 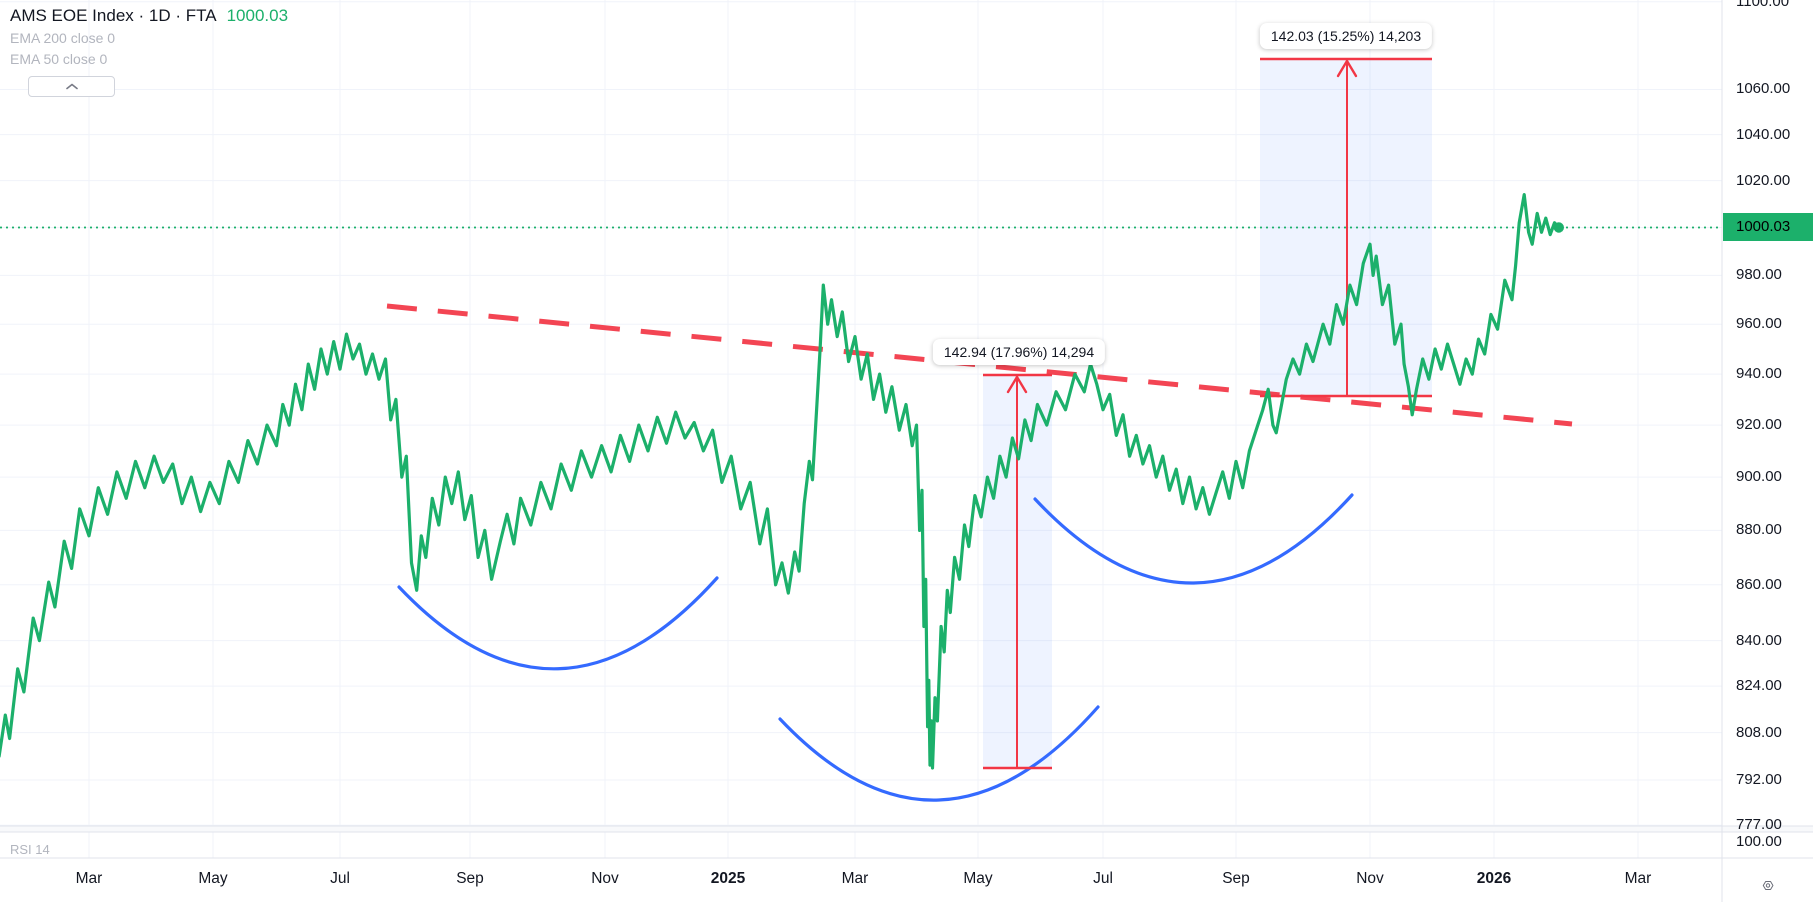 I want to click on symbol-title-row: AMS EOE Index · 1D · FTA 1000.03, so click(x=149, y=16).